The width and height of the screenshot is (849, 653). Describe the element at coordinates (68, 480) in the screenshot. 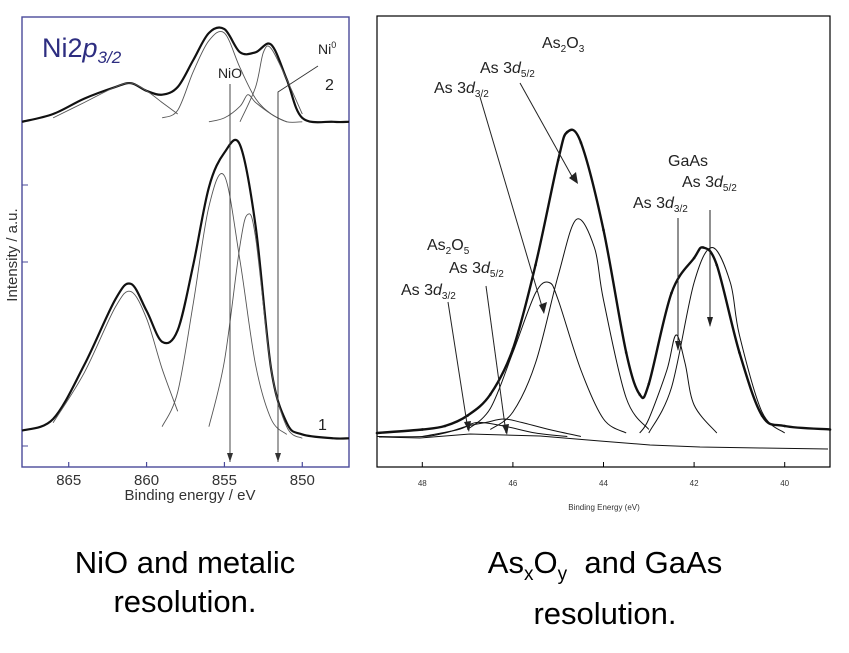

I see `left-x-tick-label: 865` at that location.